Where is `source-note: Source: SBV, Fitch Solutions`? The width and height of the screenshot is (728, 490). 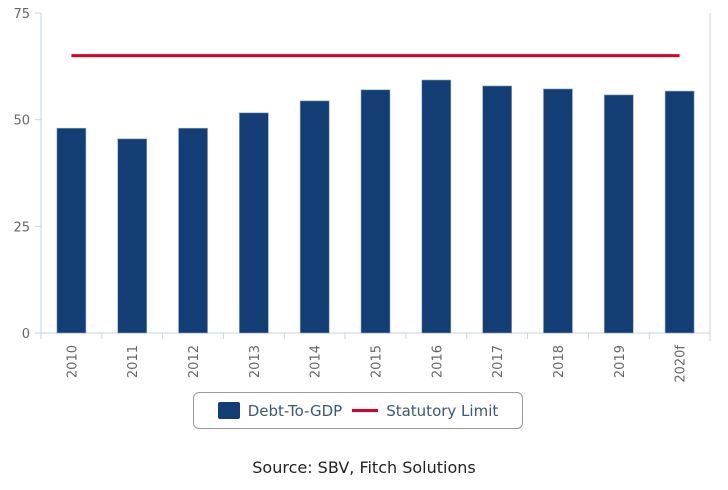
source-note: Source: SBV, Fitch Solutions is located at coordinates (364, 467).